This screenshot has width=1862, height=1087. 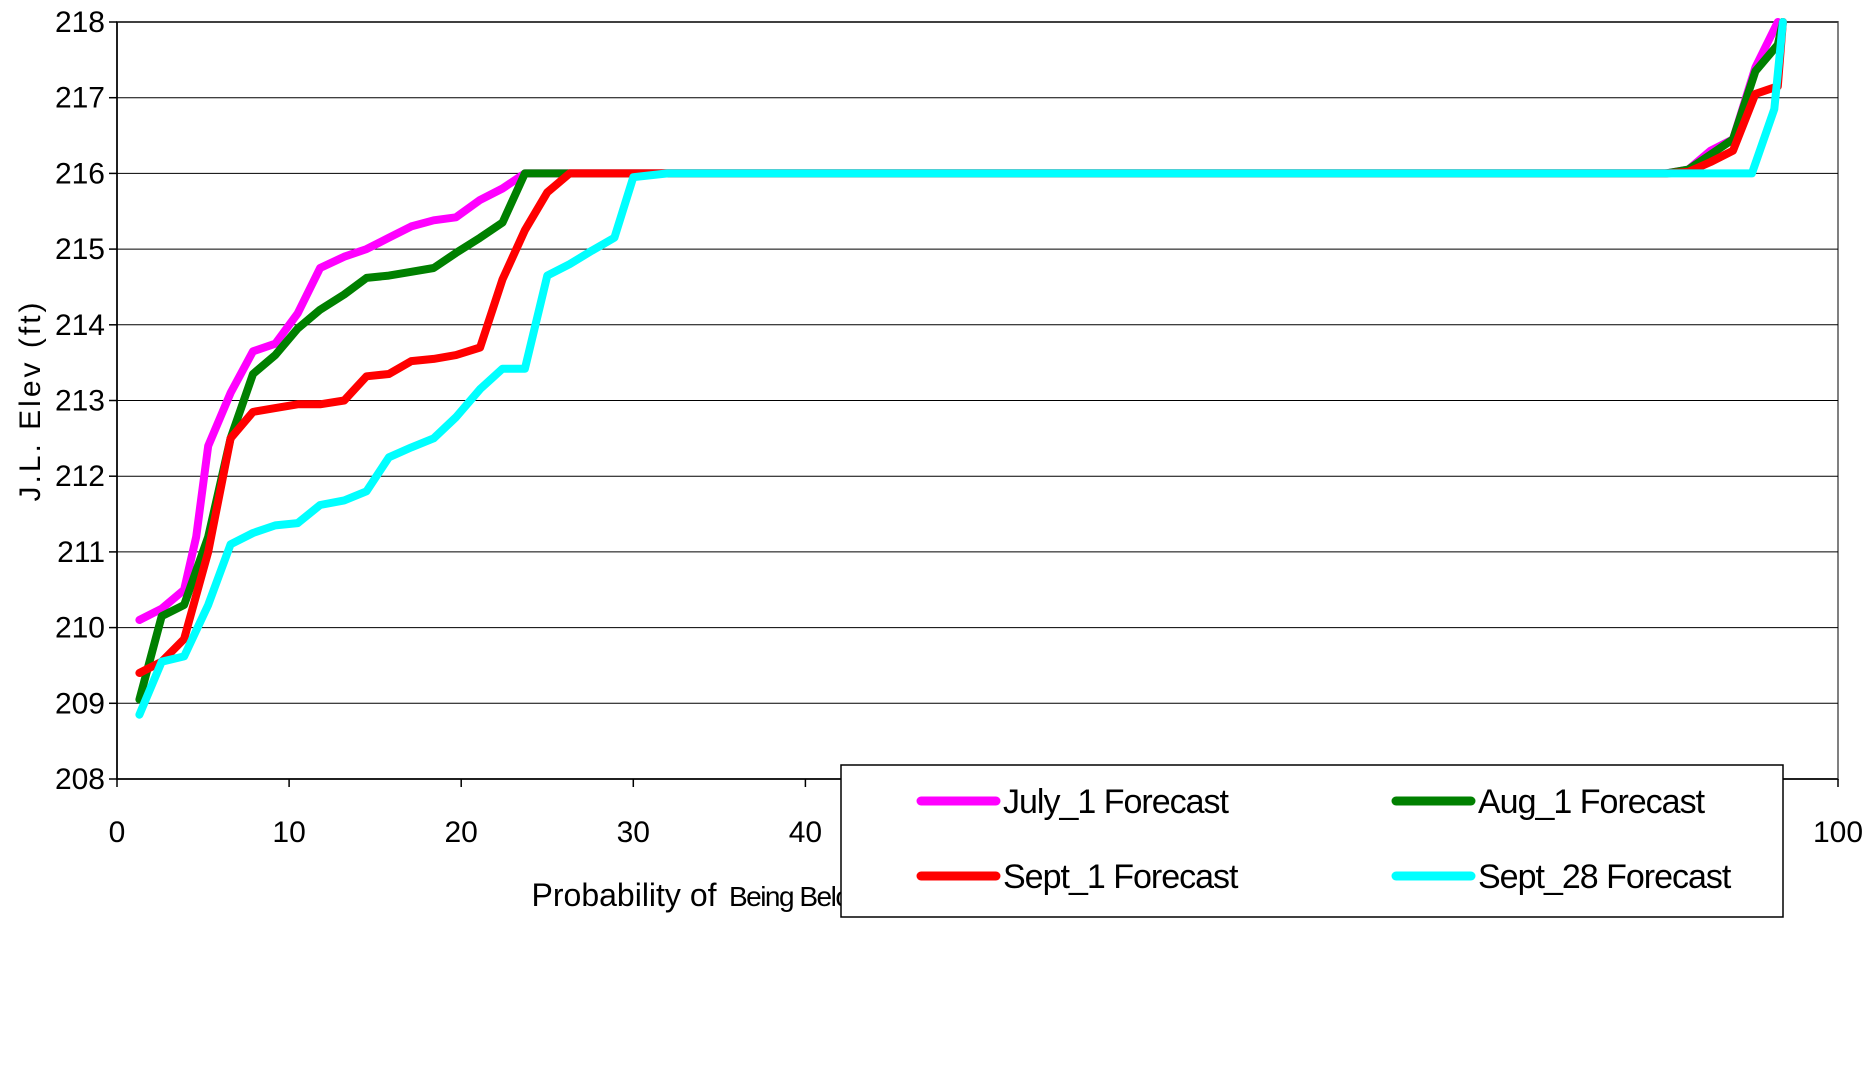 What do you see at coordinates (1592, 802) in the screenshot?
I see `legend-label-aug-1-forecast: Aug_1 Forecast` at bounding box center [1592, 802].